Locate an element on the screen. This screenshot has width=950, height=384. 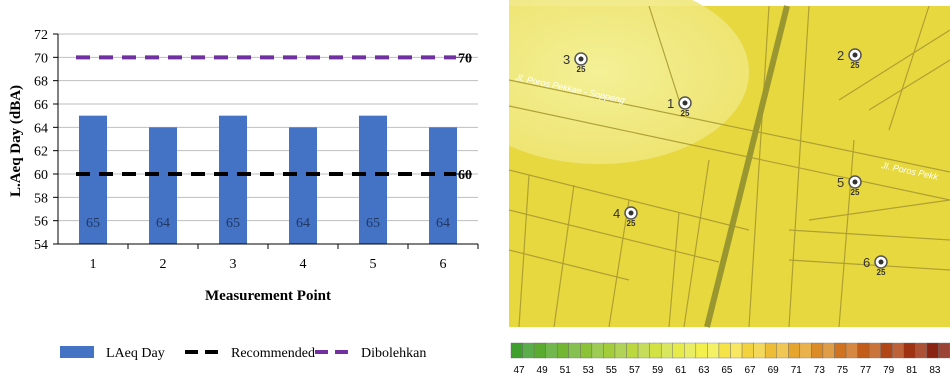
x-axis-label: Measurement Point is located at coordinates (268, 296).